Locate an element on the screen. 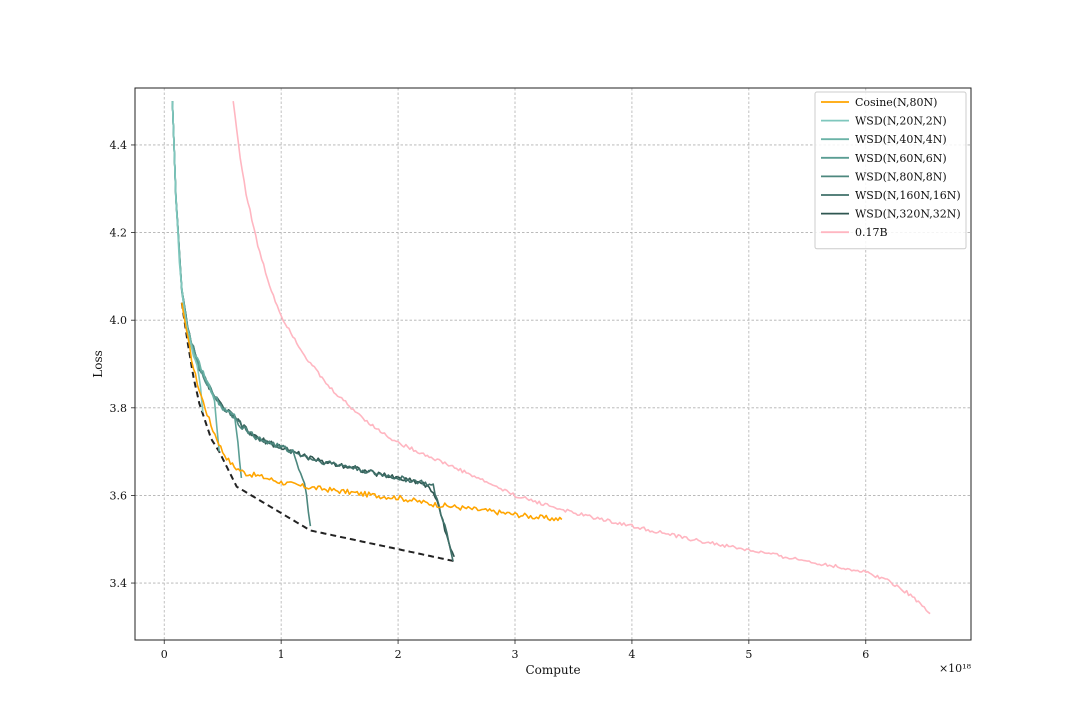  y-tick-label: 3.4 is located at coordinates (119, 583).